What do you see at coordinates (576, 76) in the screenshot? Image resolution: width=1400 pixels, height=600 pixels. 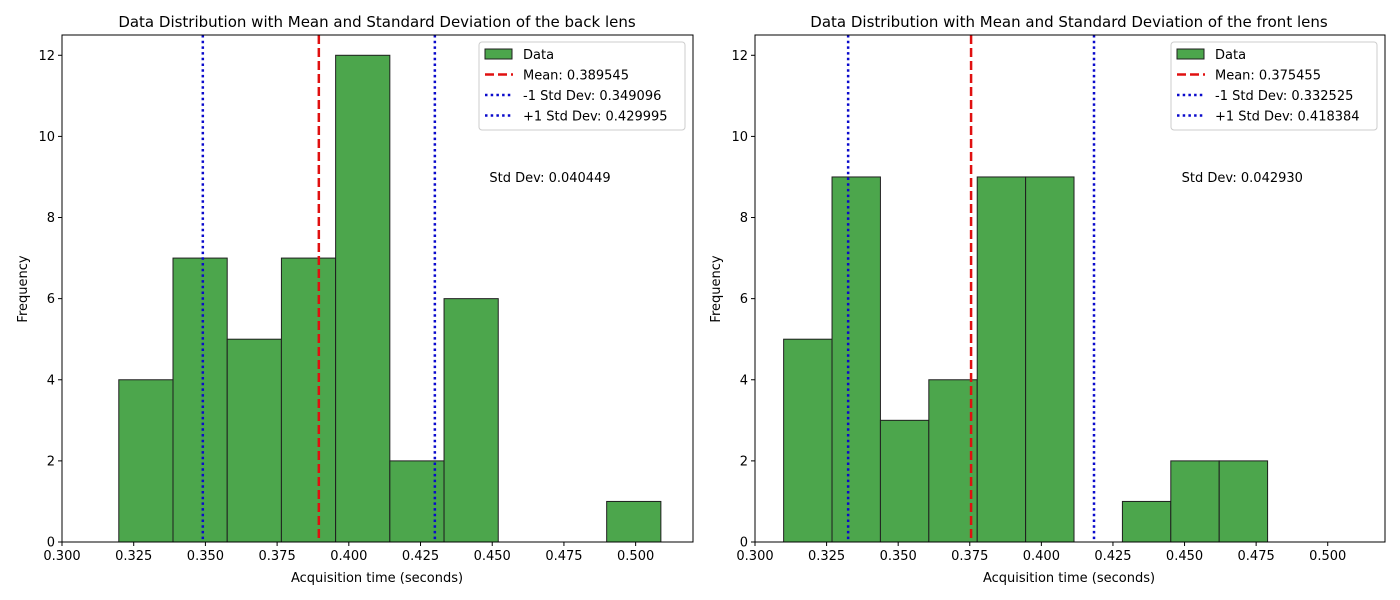 I see `legend-label: Mean: 0.389545` at bounding box center [576, 76].